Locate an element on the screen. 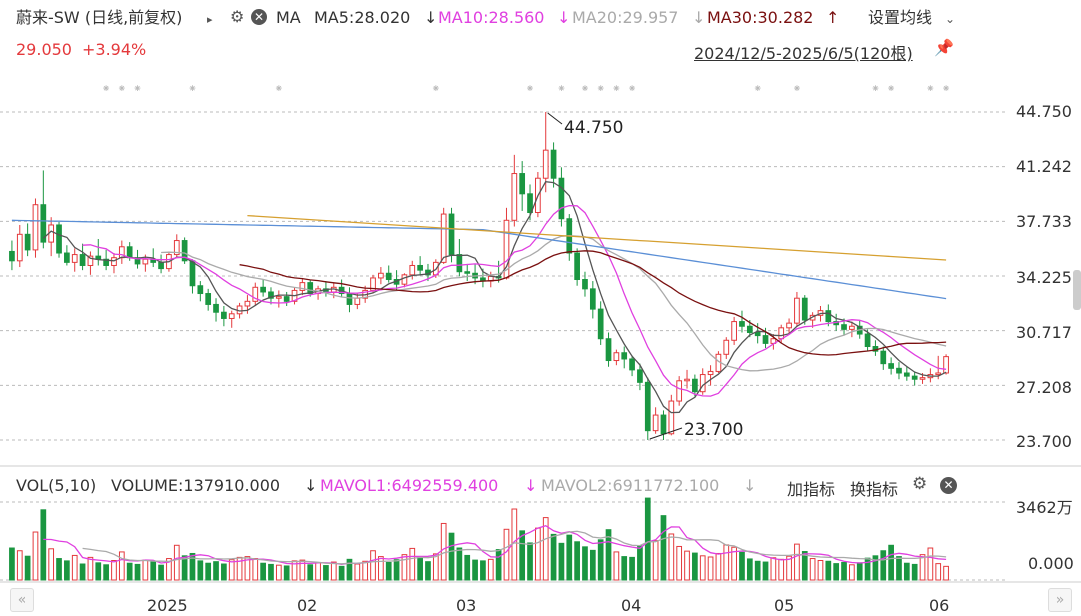 This screenshot has width=1081, height=616. chevron-down-icon: ⌄ is located at coordinates (950, 19).